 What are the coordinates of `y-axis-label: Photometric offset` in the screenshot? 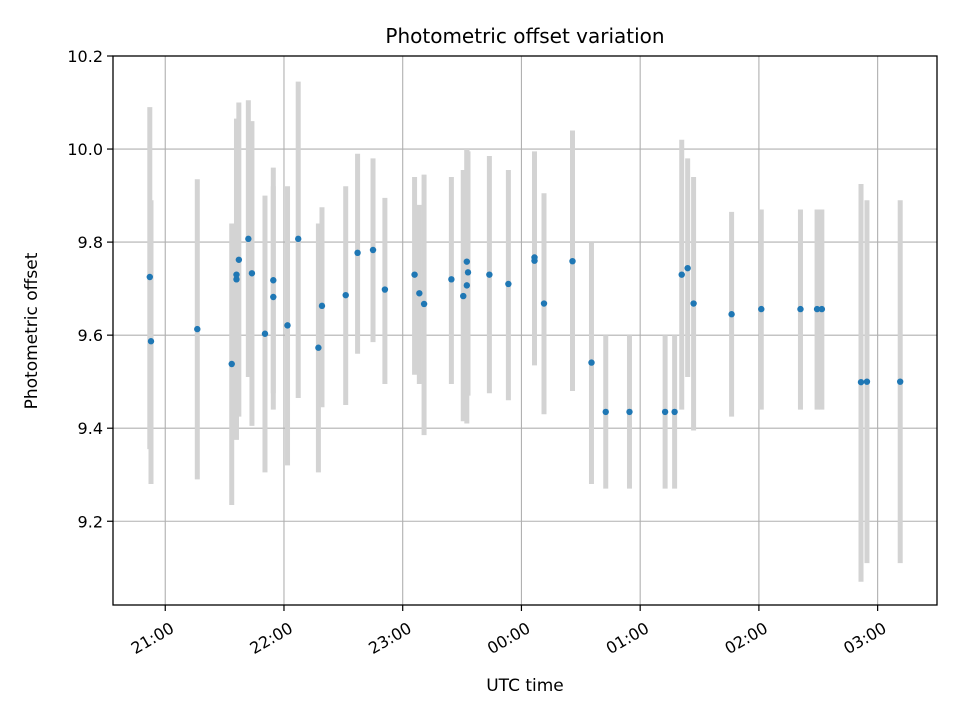 It's located at (32, 330).